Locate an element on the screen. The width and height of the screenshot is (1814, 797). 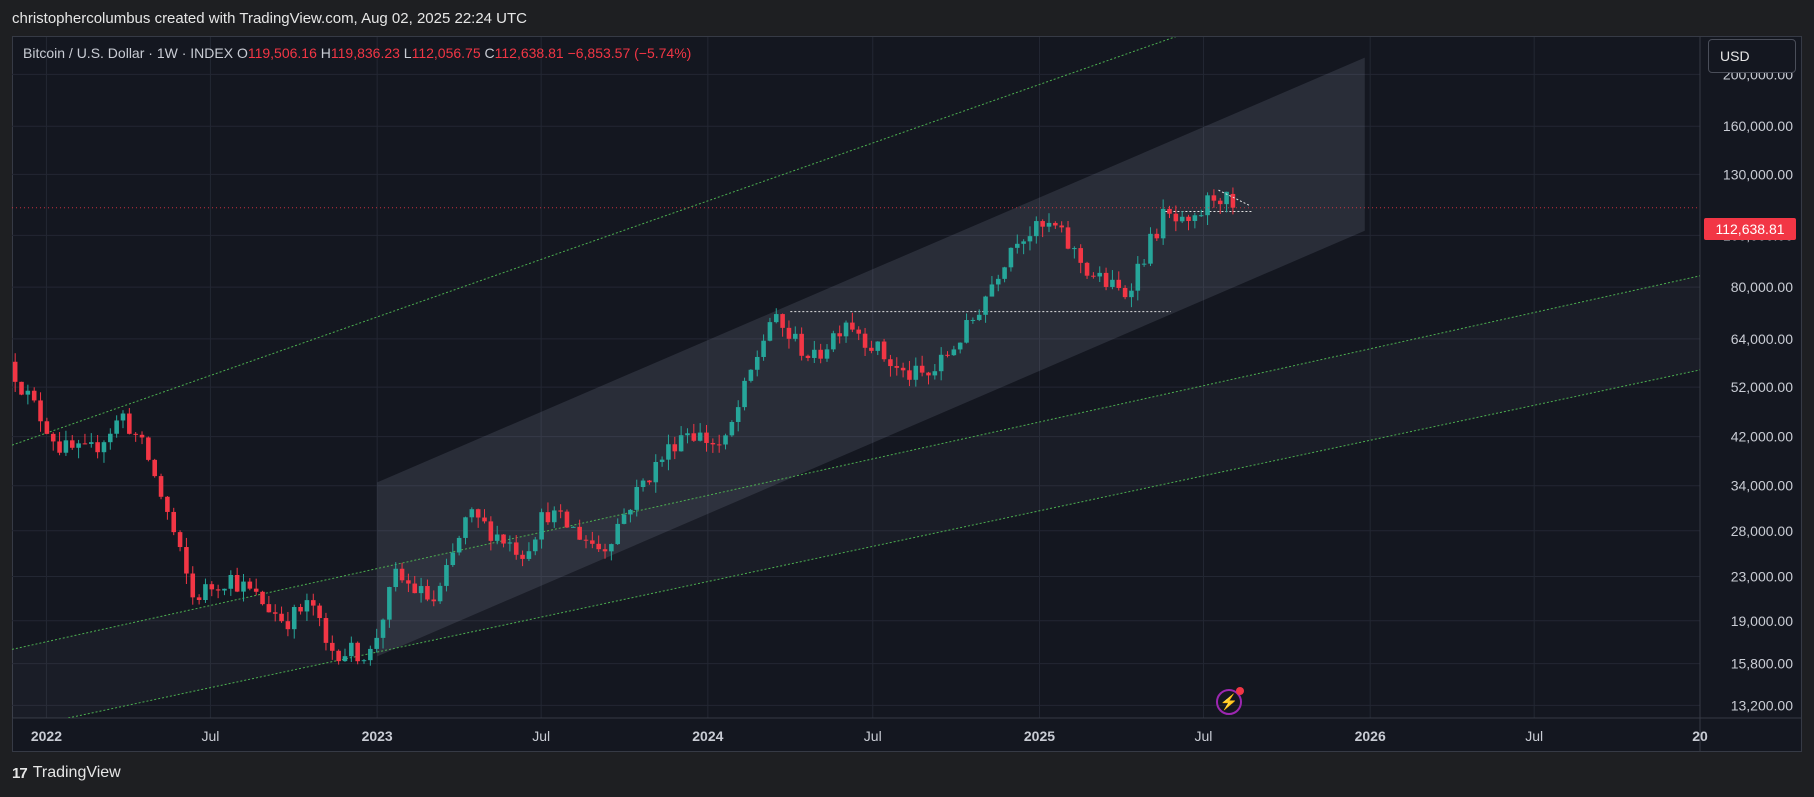
lightning-icon: ⚡ is located at coordinates (1229, 702).